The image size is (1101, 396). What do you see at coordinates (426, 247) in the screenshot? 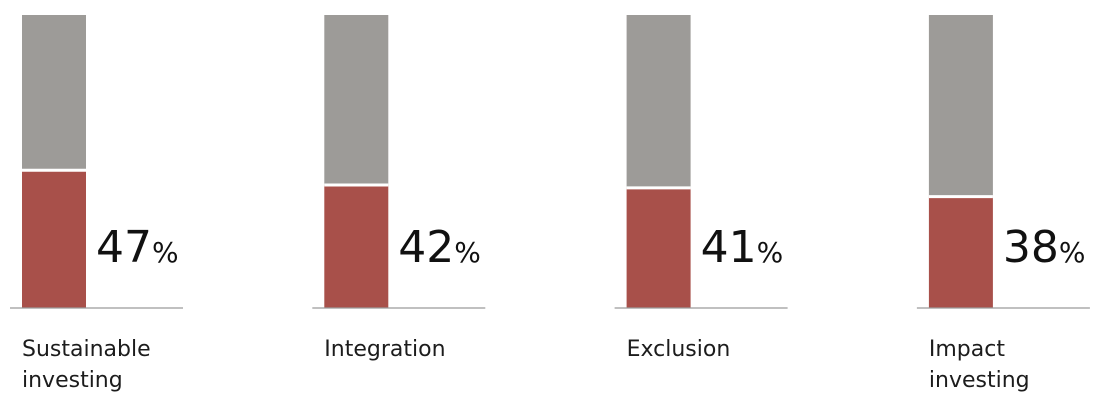
I see `value-number: 42` at bounding box center [426, 247].